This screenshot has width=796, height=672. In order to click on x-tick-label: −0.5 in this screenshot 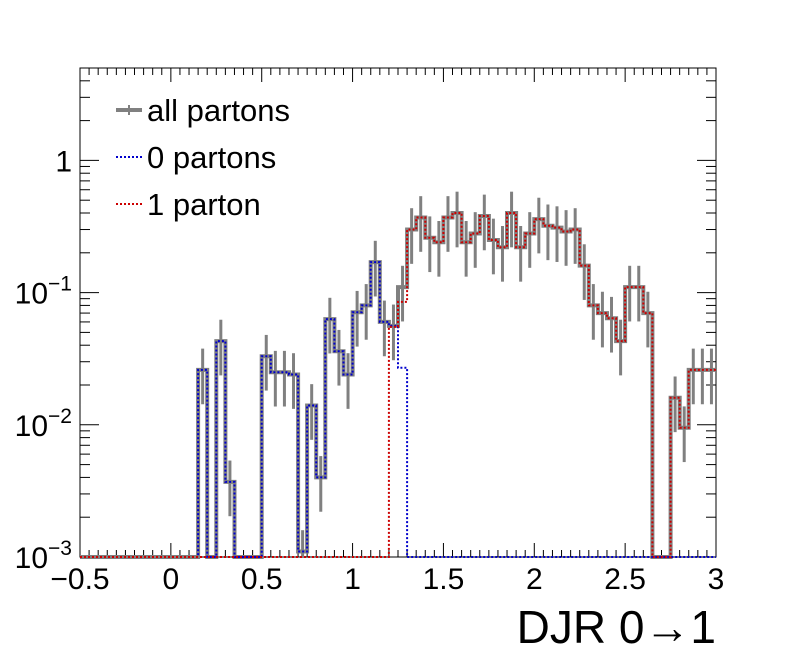, I will do `click(79, 579)`.